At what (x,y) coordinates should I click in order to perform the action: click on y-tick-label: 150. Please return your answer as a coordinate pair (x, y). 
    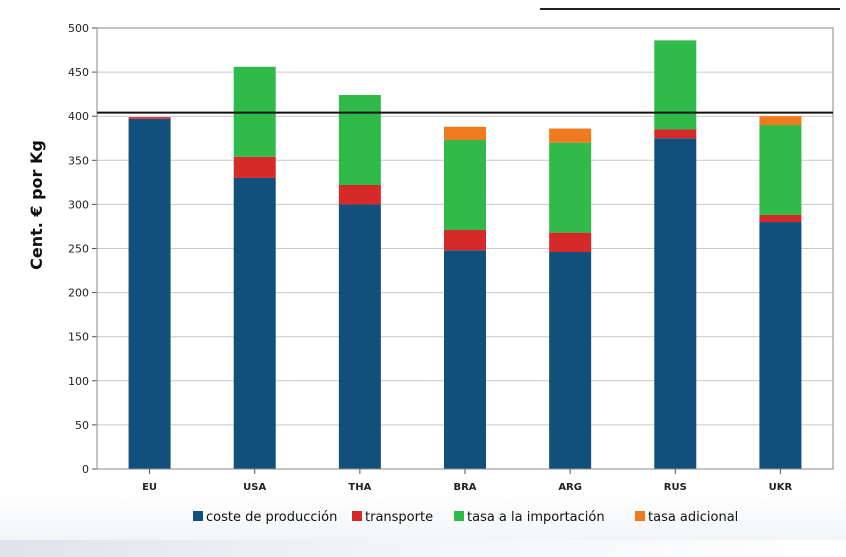
    Looking at the image, I should click on (78, 337).